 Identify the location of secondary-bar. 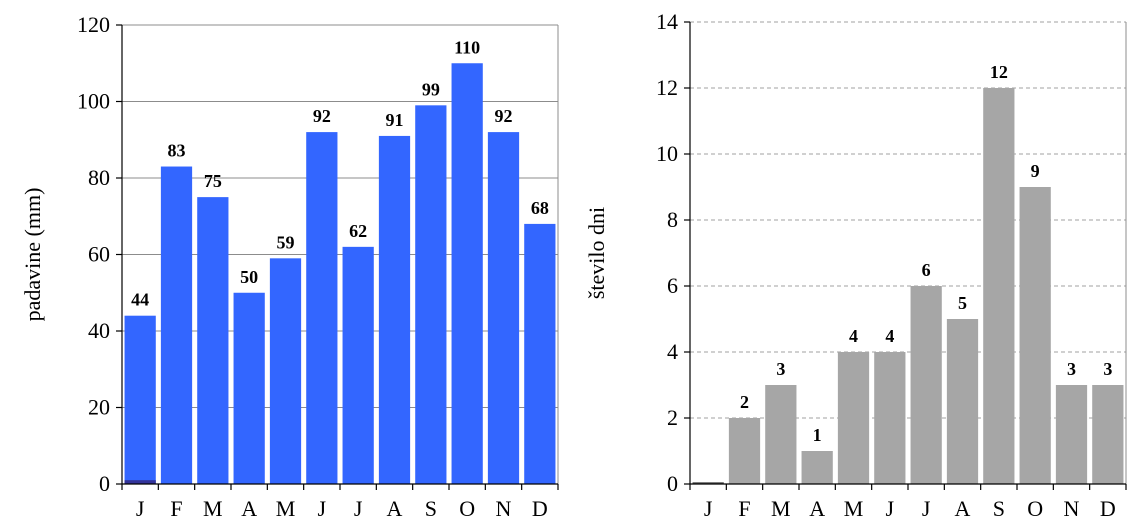
(140, 482).